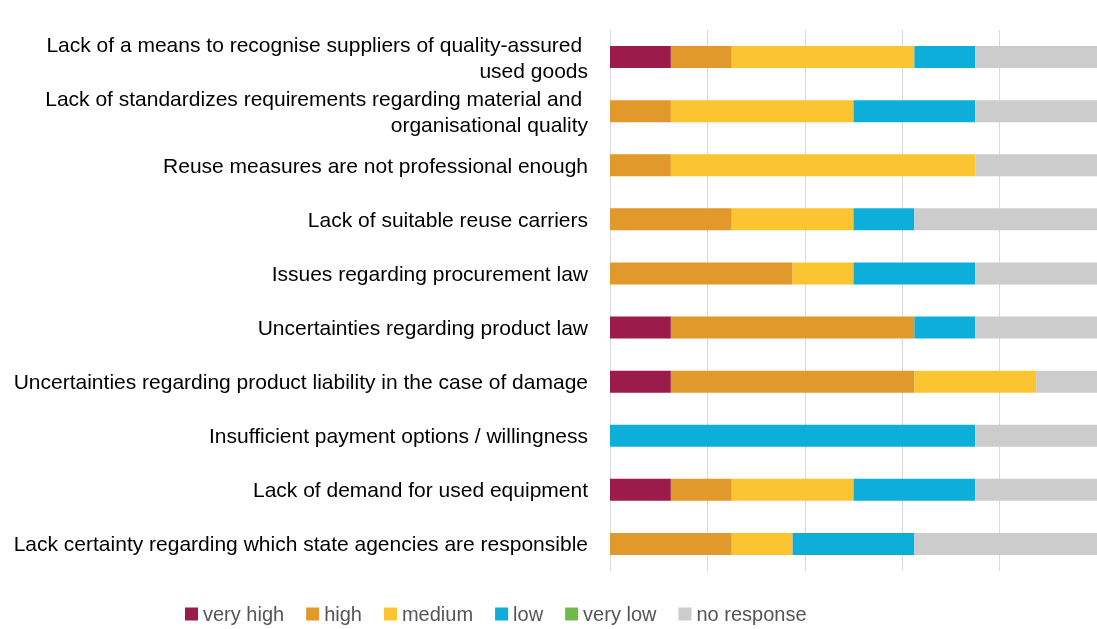  Describe the element at coordinates (528, 614) in the screenshot. I see `legend-label: low` at that location.